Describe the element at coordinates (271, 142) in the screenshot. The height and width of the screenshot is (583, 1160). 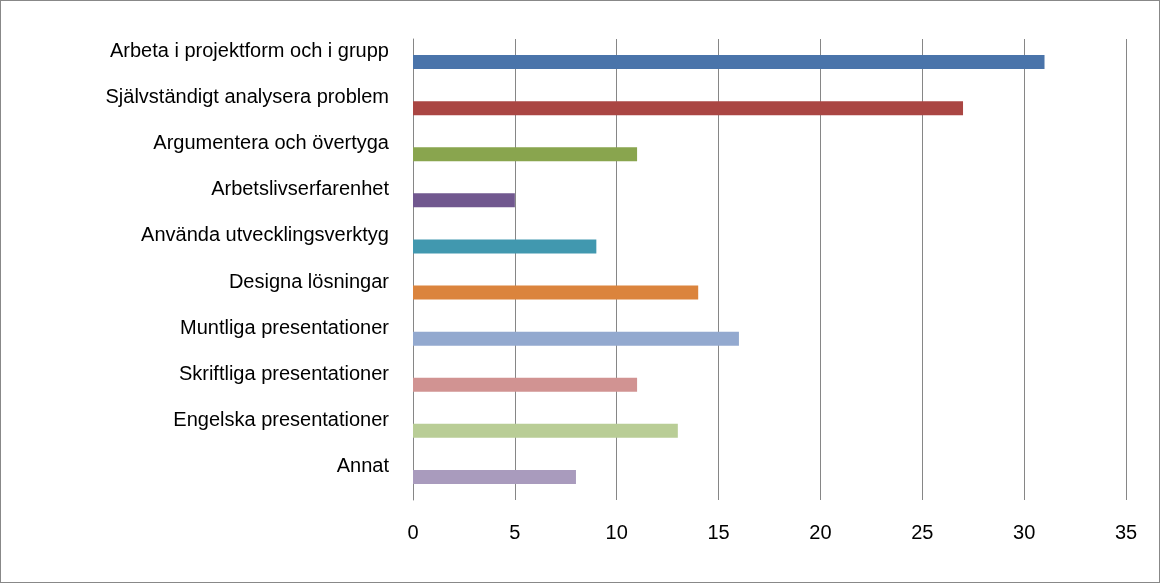
I see `y-tick-label: Argumentera och övertyga` at that location.